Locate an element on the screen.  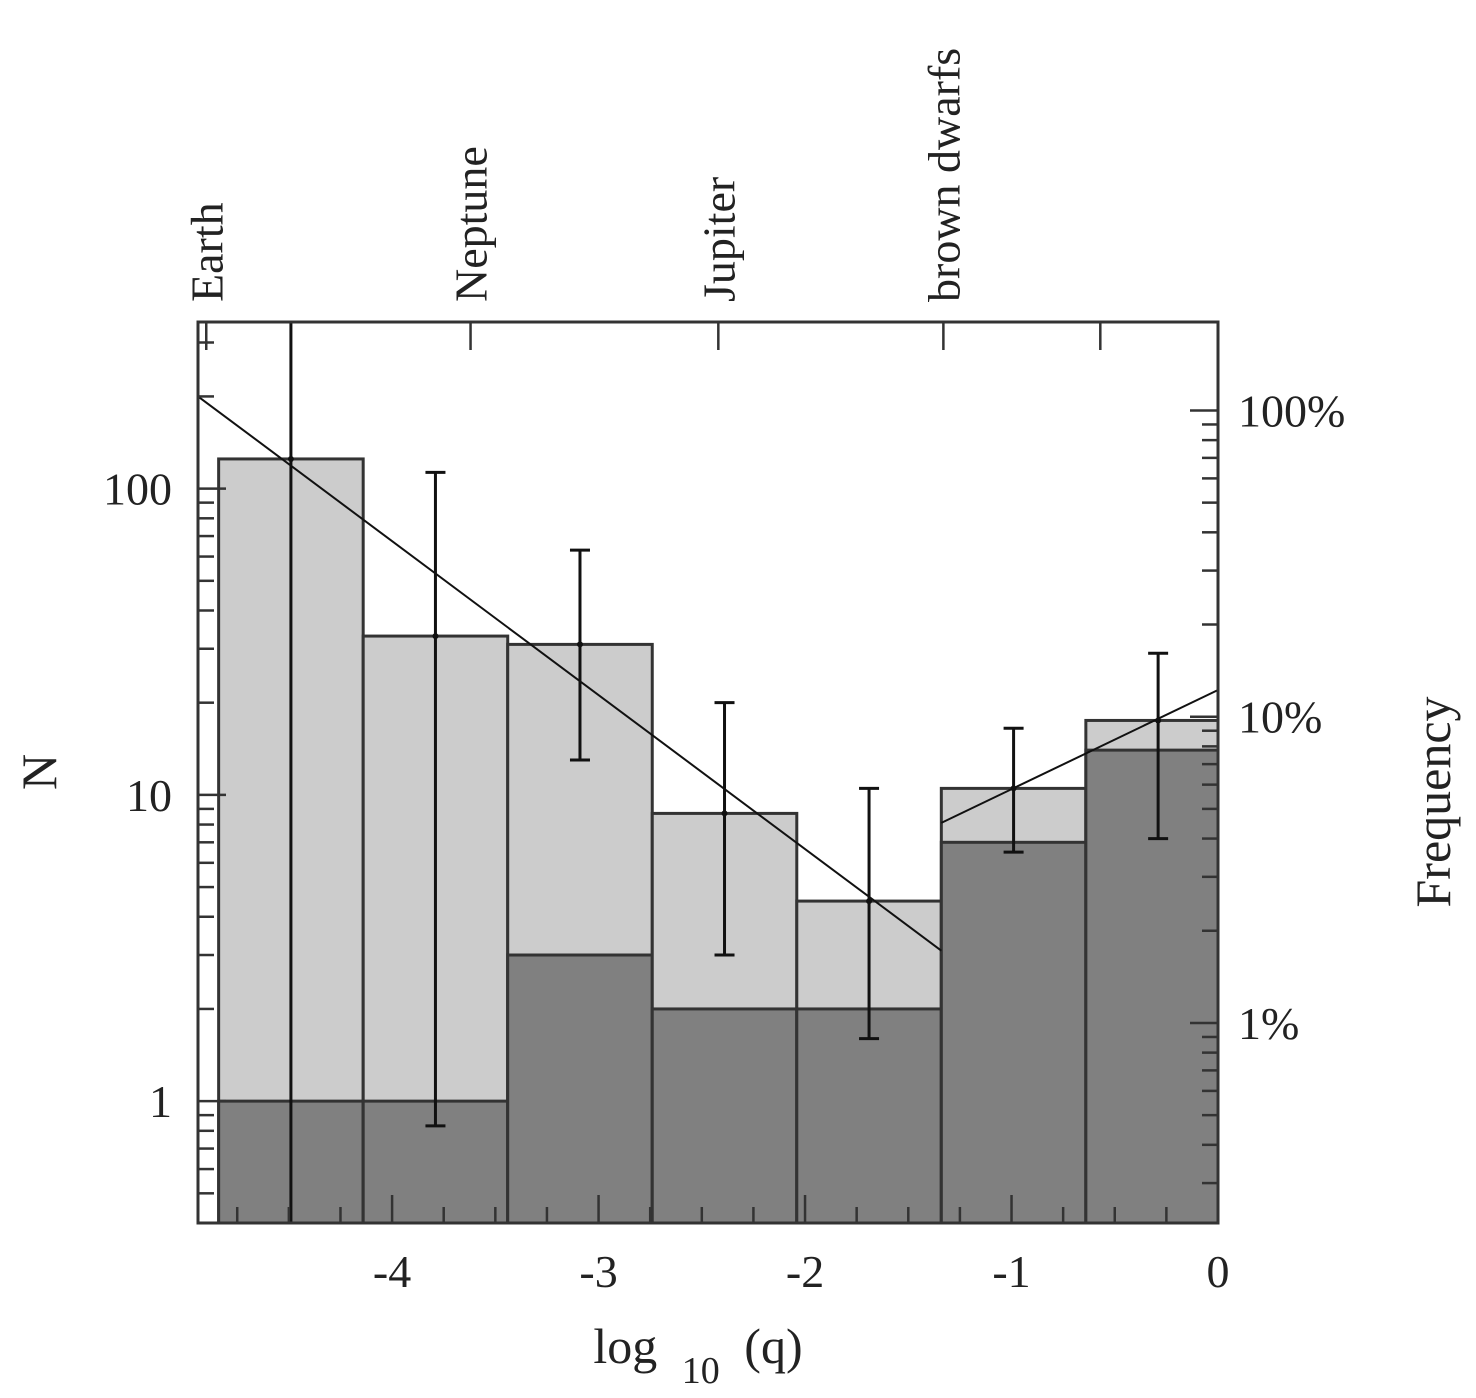
y-left-tick-label: 100 is located at coordinates (137, 489).